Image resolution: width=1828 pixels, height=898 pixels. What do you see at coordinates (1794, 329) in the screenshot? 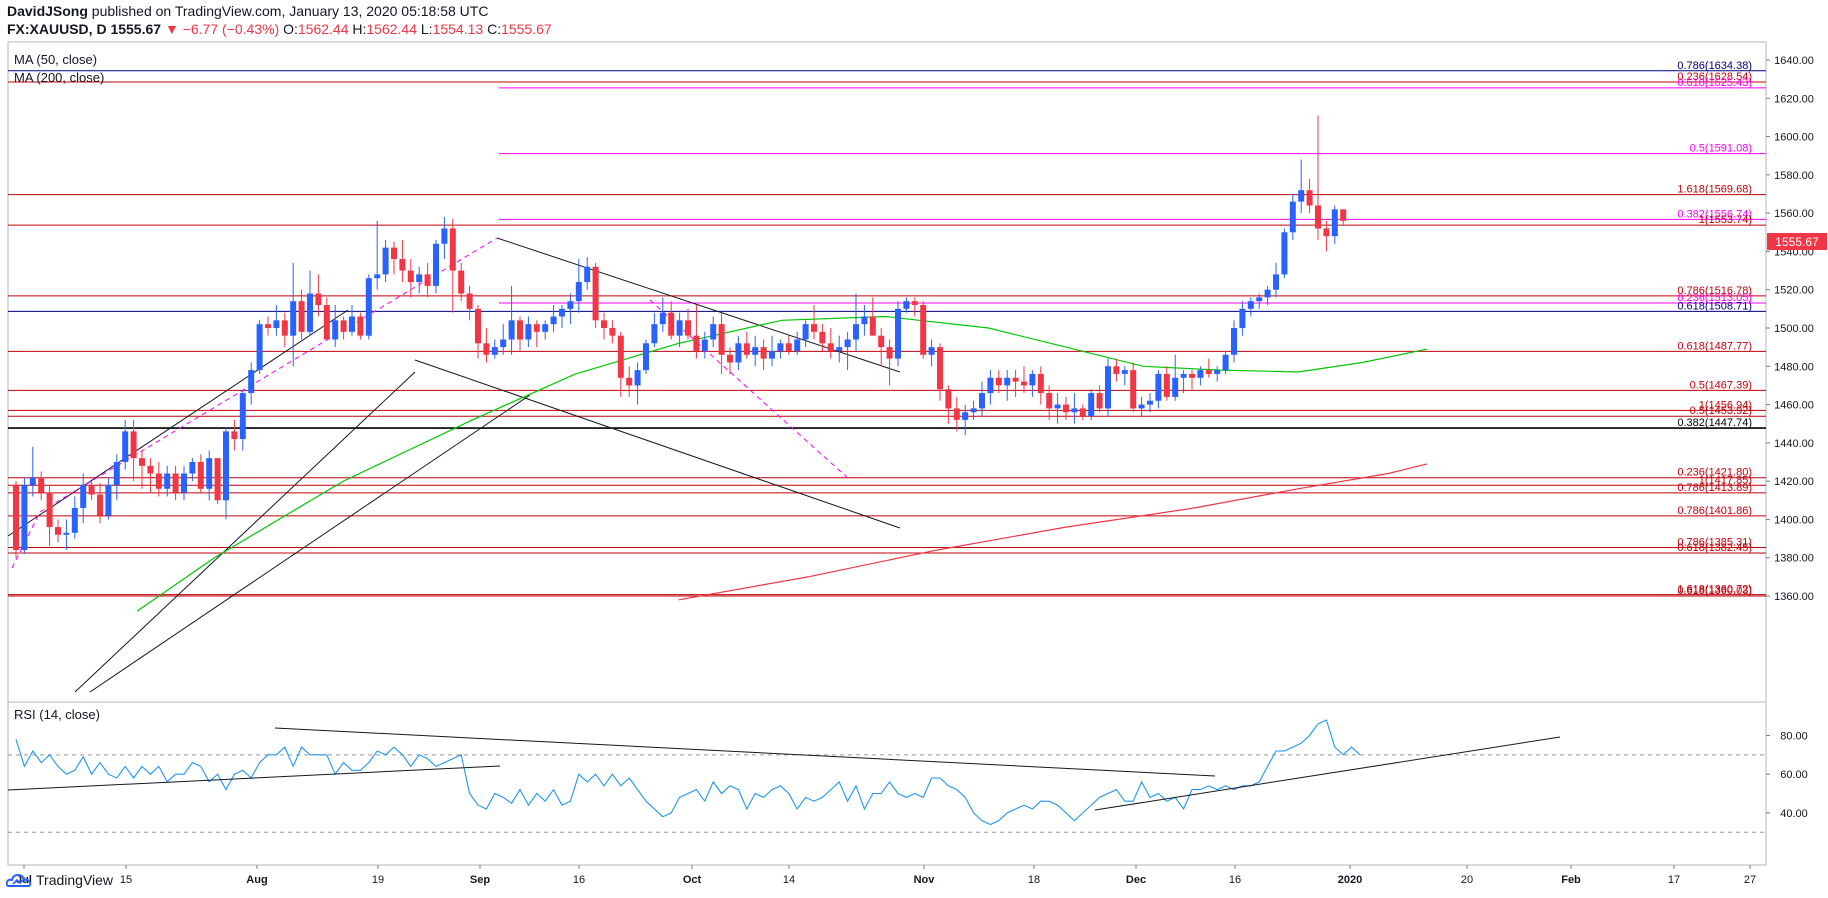
I see `price-tick-label: 1500.00` at bounding box center [1794, 329].